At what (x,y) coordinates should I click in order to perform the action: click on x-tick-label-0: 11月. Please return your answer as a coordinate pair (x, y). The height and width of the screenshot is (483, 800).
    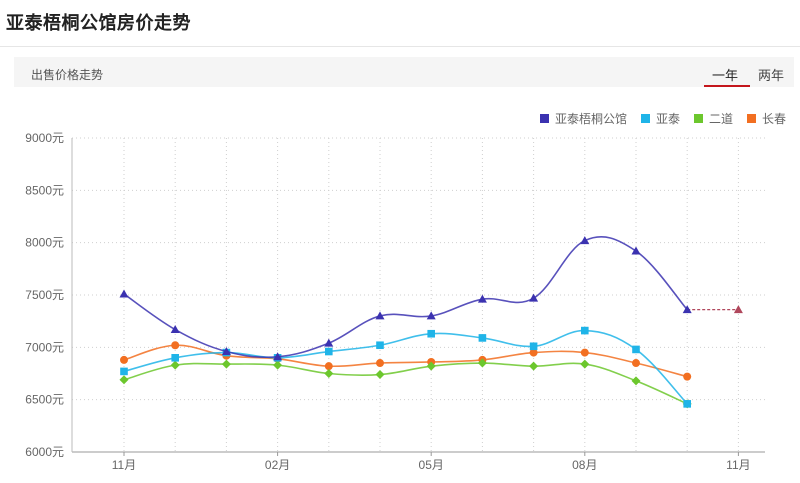
    Looking at the image, I should click on (124, 465).